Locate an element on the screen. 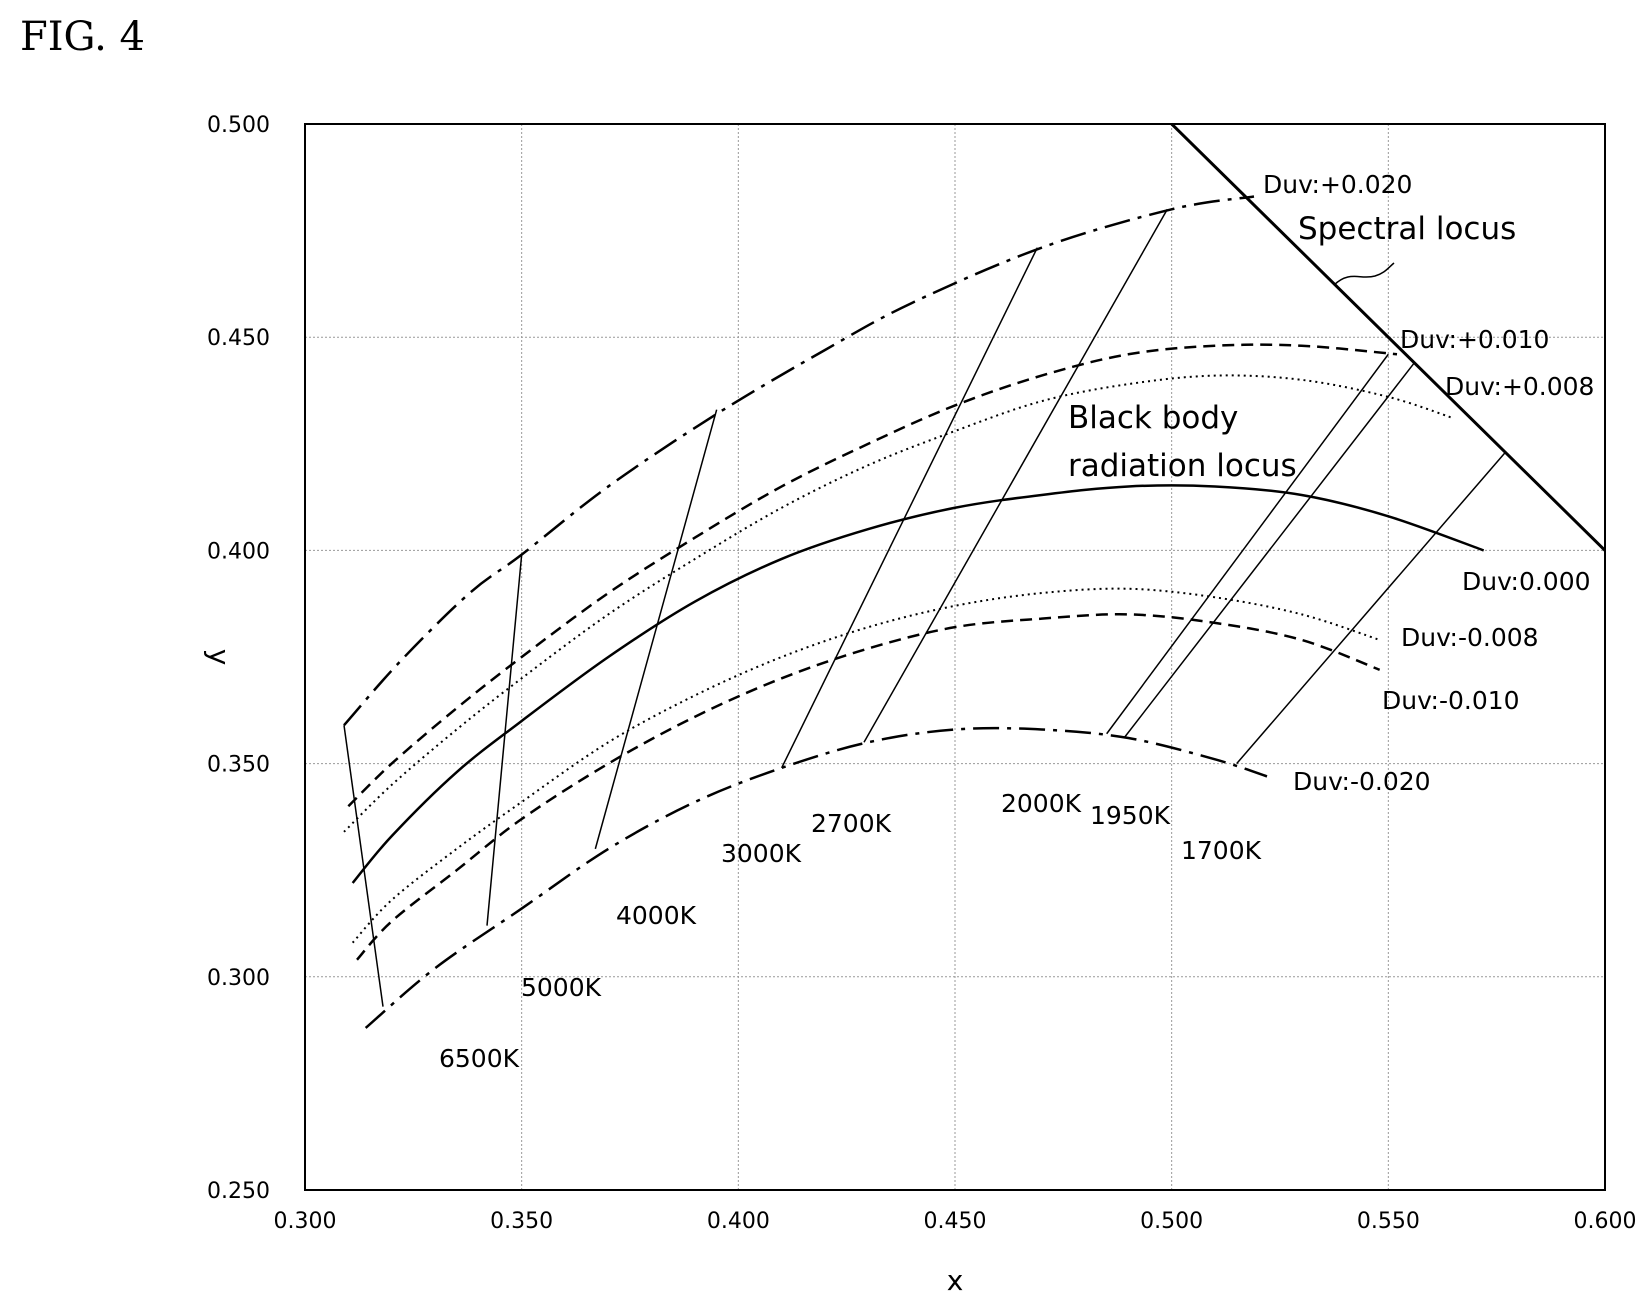 The image size is (1651, 1315). x-tick-labels: 0.300 0.350 0.400 0.450 0.500 0.550 0.600 is located at coordinates (955, 1221).